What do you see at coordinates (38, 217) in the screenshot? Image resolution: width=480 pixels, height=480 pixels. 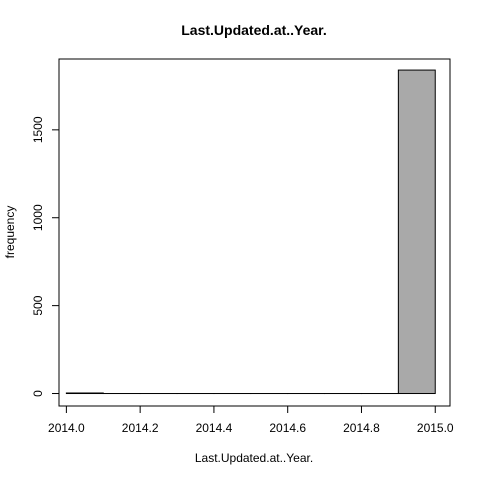 I see `y-tick-label: 1000` at bounding box center [38, 217].